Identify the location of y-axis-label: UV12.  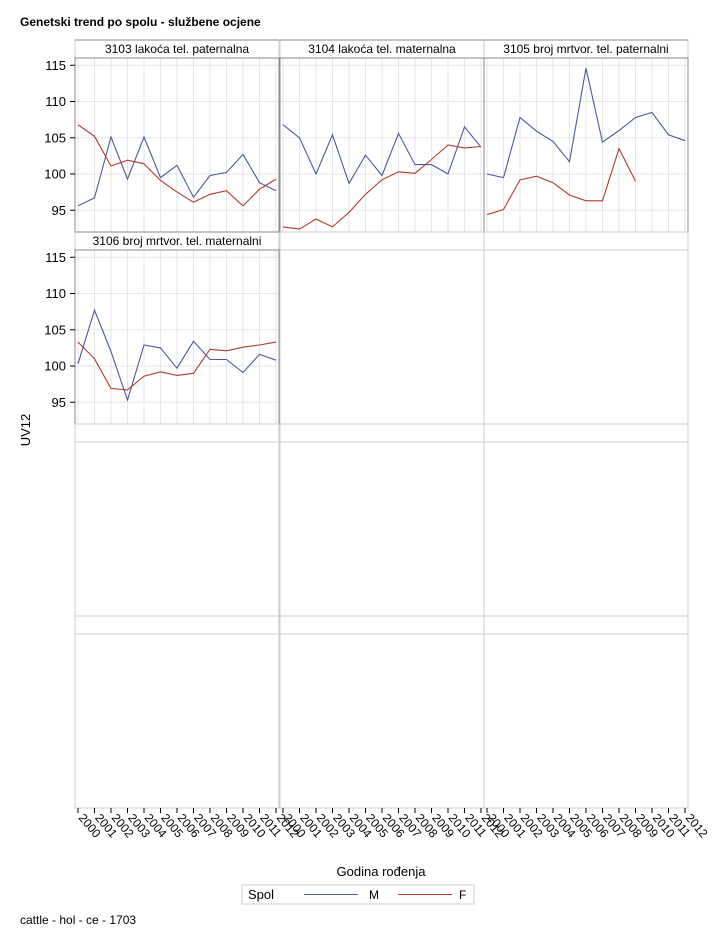
(25, 430).